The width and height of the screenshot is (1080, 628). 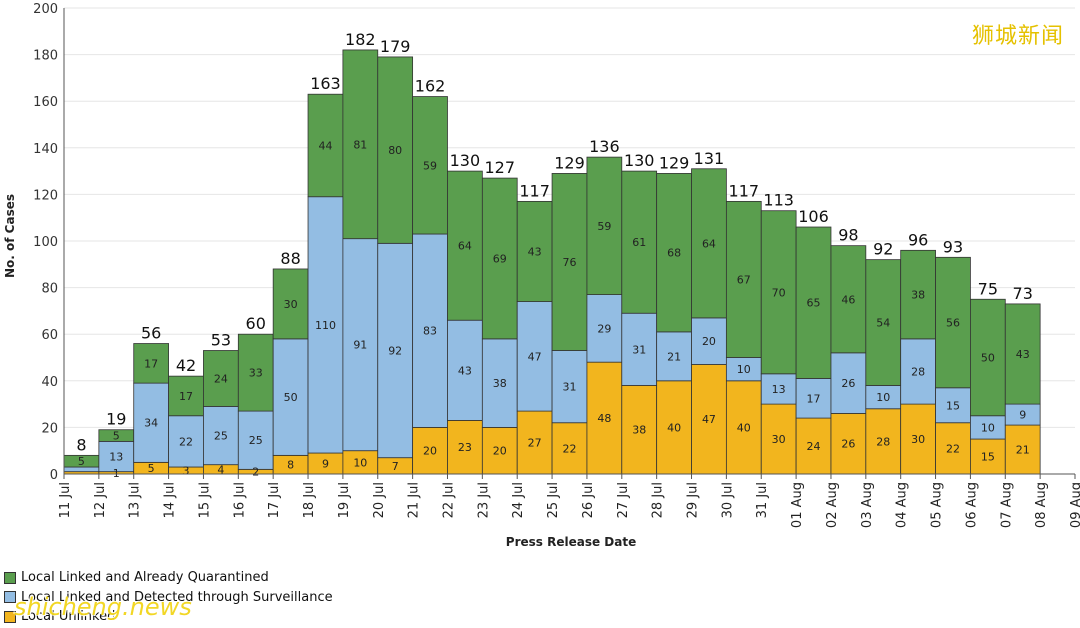 What do you see at coordinates (918, 239) in the screenshot?
I see `total-label: 96` at bounding box center [918, 239].